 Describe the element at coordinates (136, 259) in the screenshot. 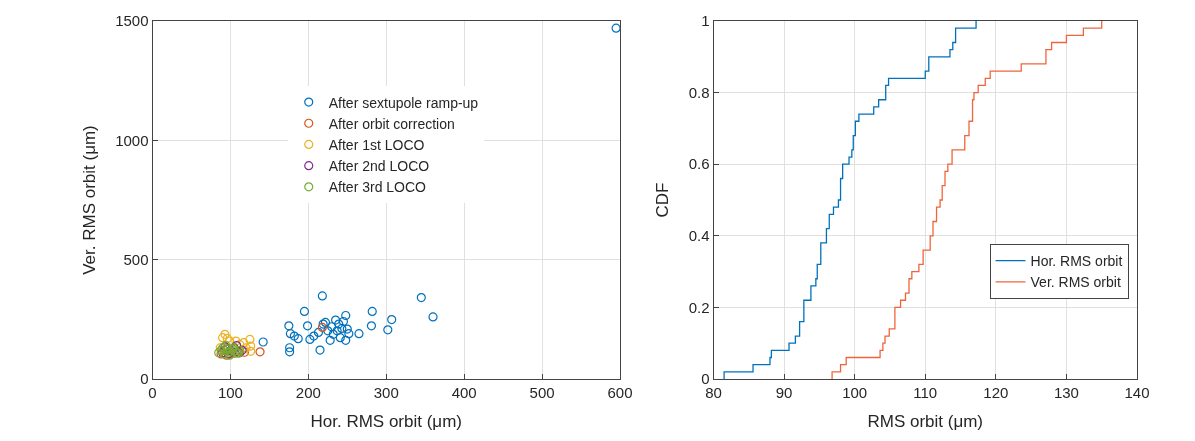

I see `y-tick-label: 500` at that location.